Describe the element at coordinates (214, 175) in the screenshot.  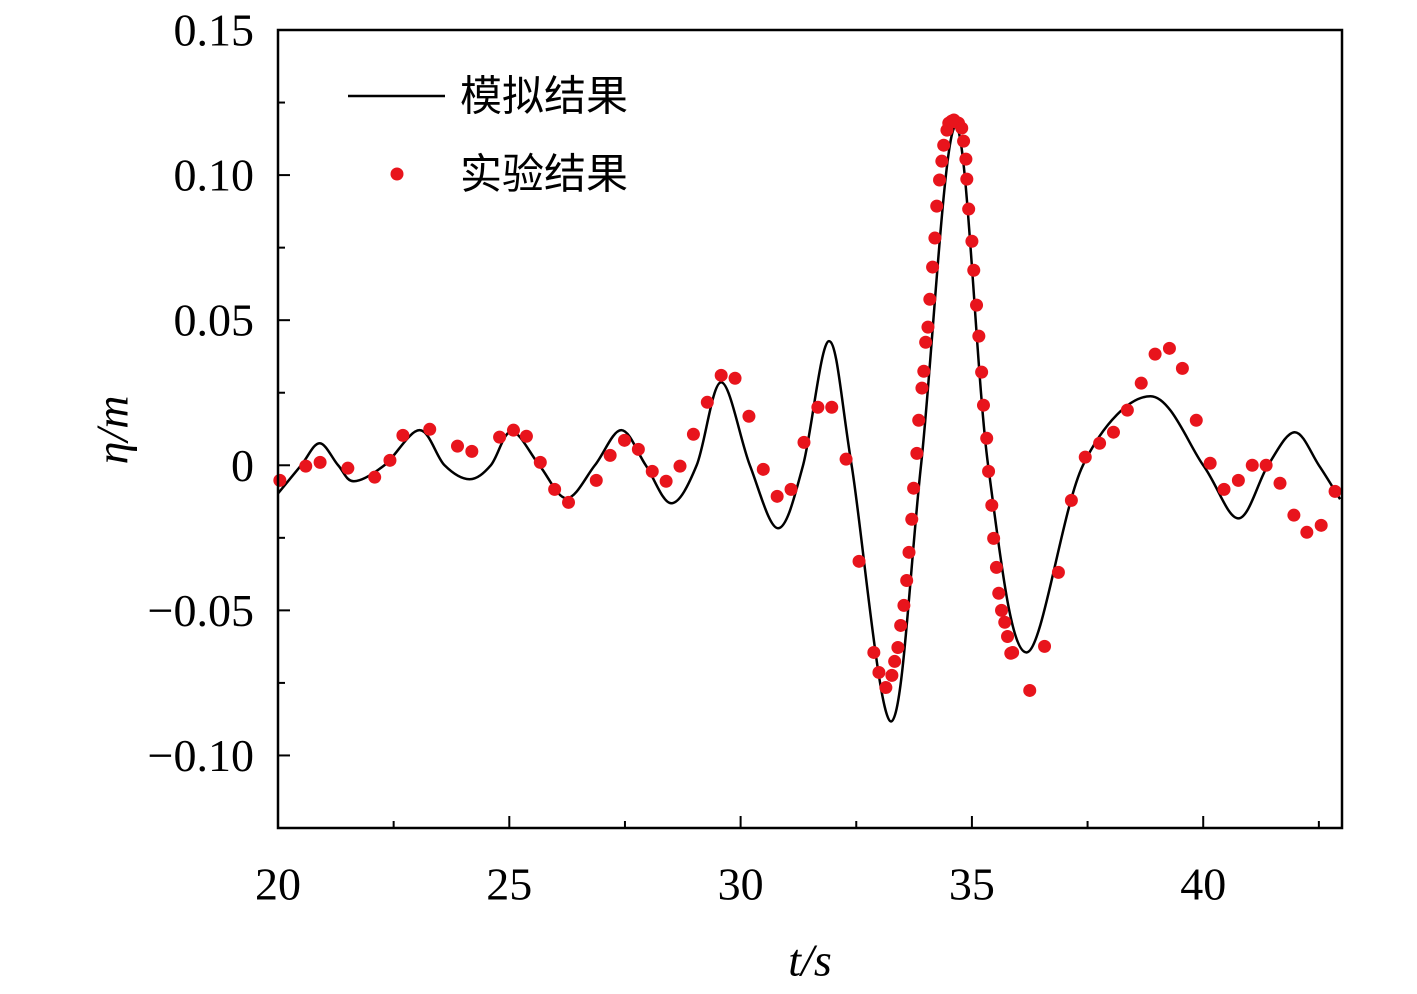
I see `y-tick-label: 0.10` at that location.